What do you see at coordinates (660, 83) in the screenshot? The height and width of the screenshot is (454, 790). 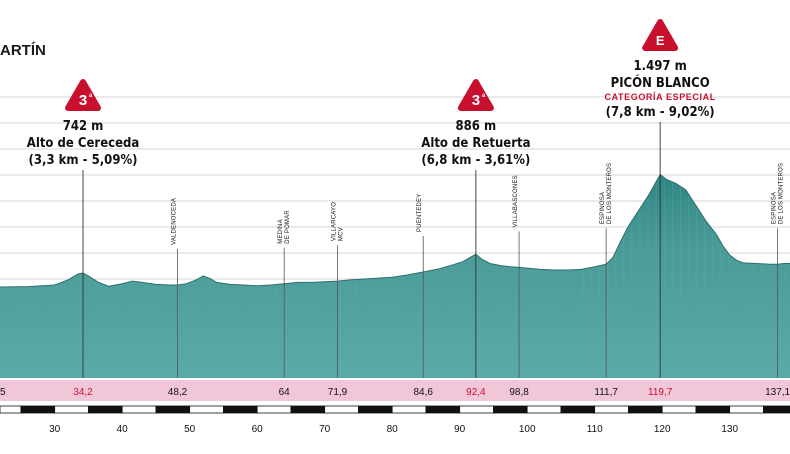 I see `climb-name: PICÓN BLANCO` at bounding box center [660, 83].